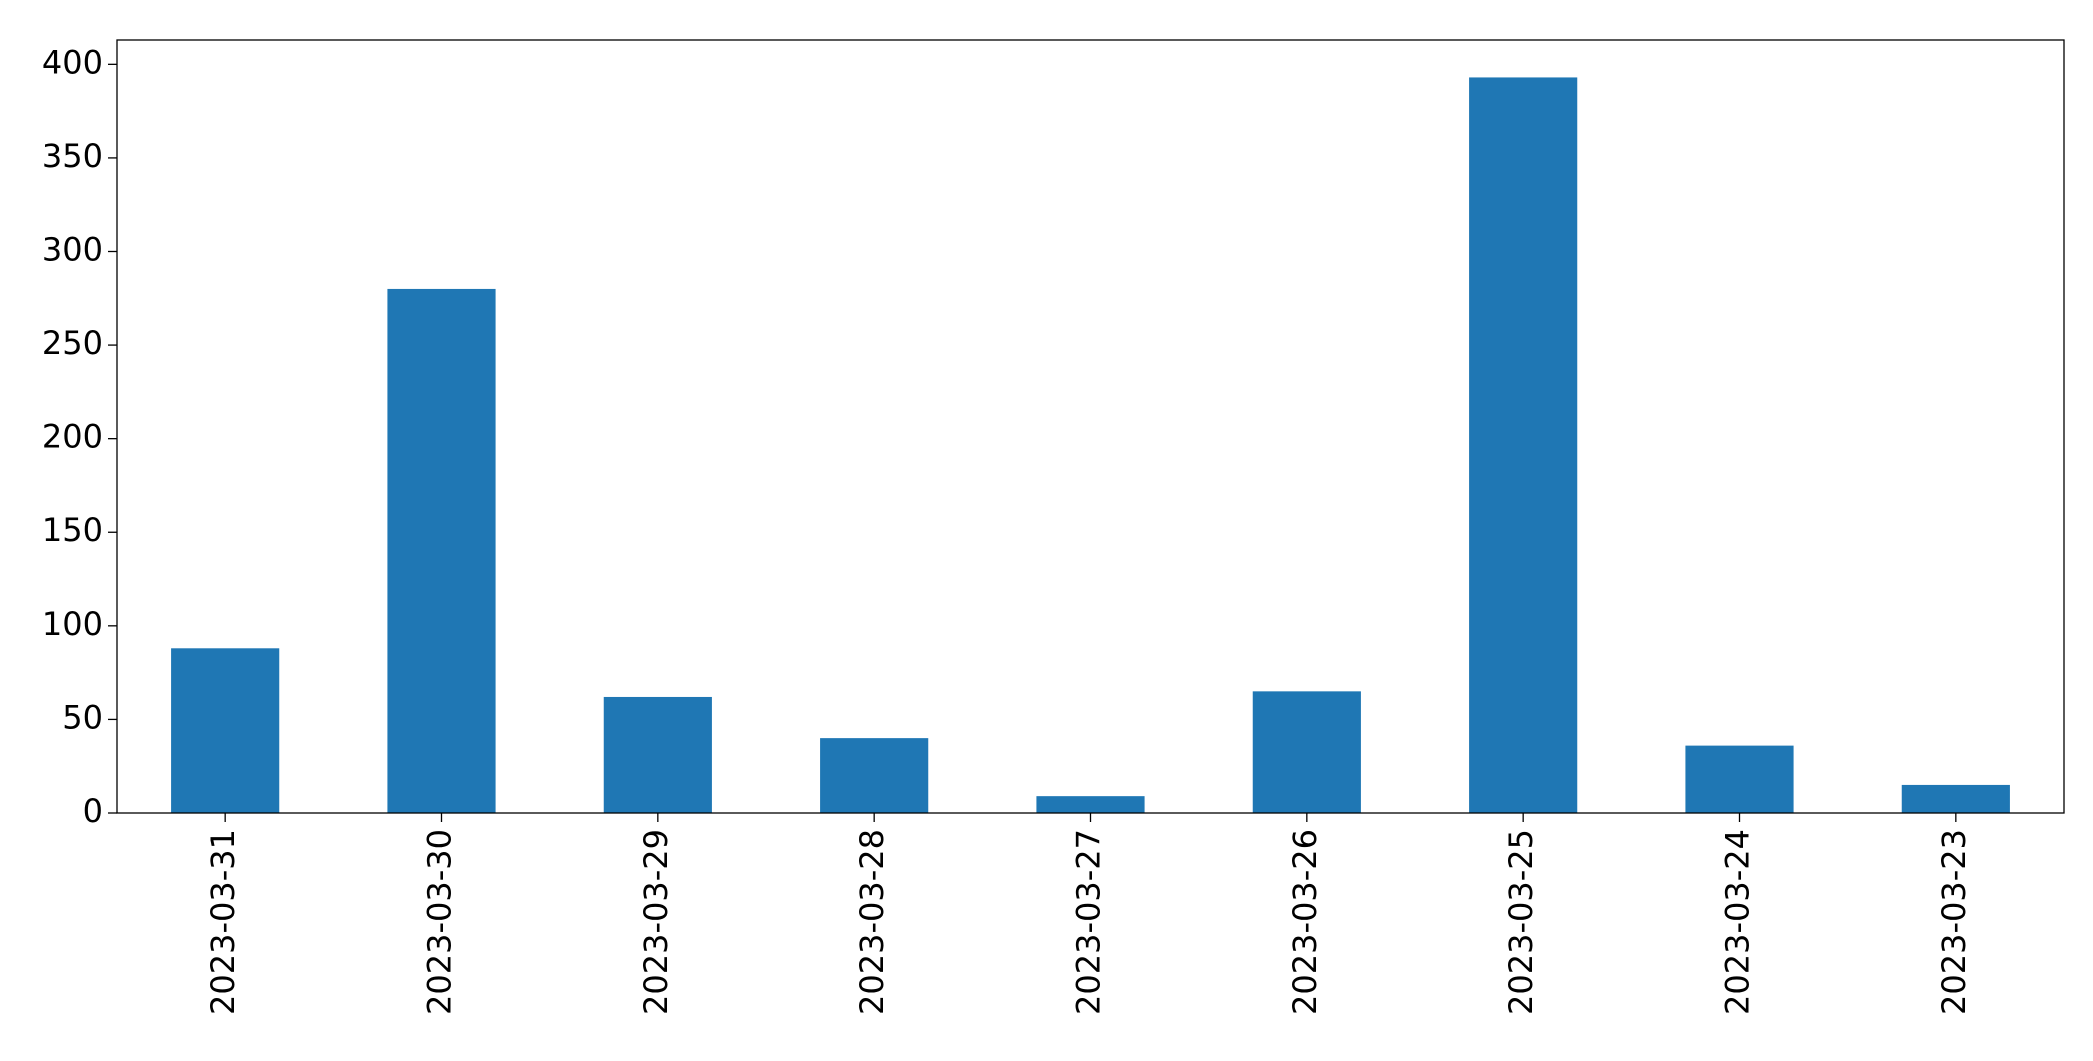 The image size is (2093, 1061). I want to click on x-tick-label: 2023-03-26, so click(1305, 922).